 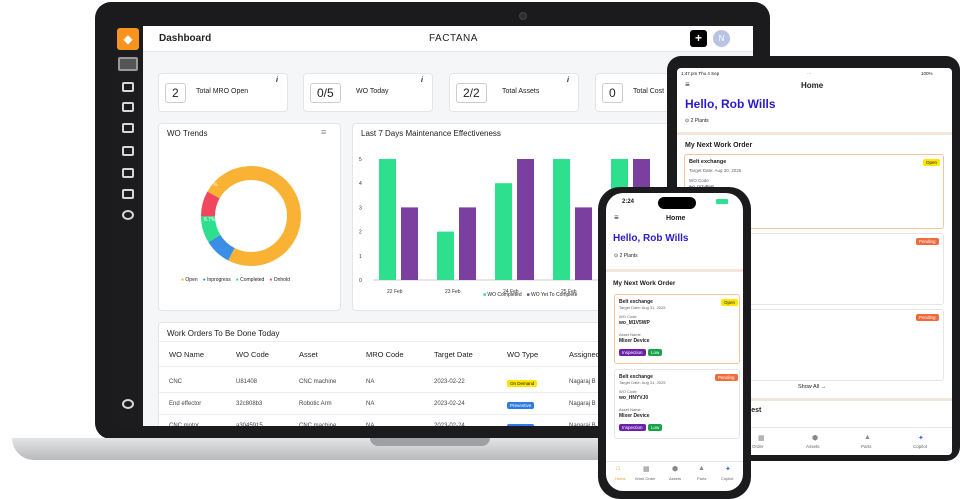 What do you see at coordinates (385, 354) in the screenshot?
I see `column-header: MRO Code` at bounding box center [385, 354].